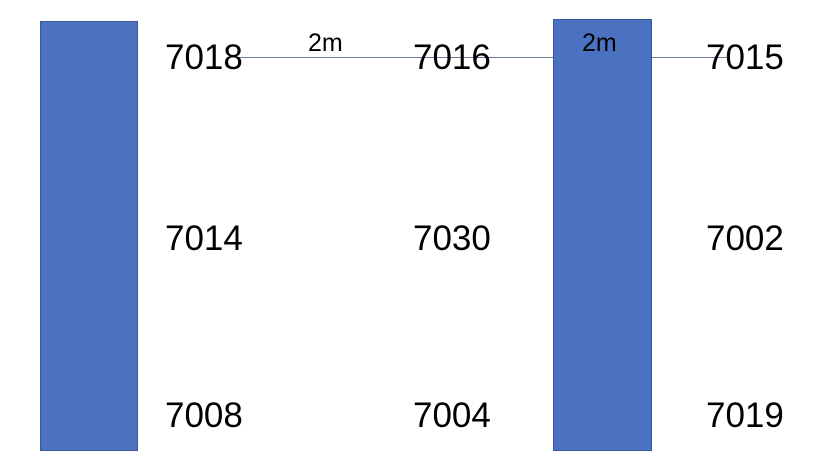 This screenshot has width=822, height=468. Describe the element at coordinates (204, 415) in the screenshot. I see `label-row3-left: 7008` at that location.